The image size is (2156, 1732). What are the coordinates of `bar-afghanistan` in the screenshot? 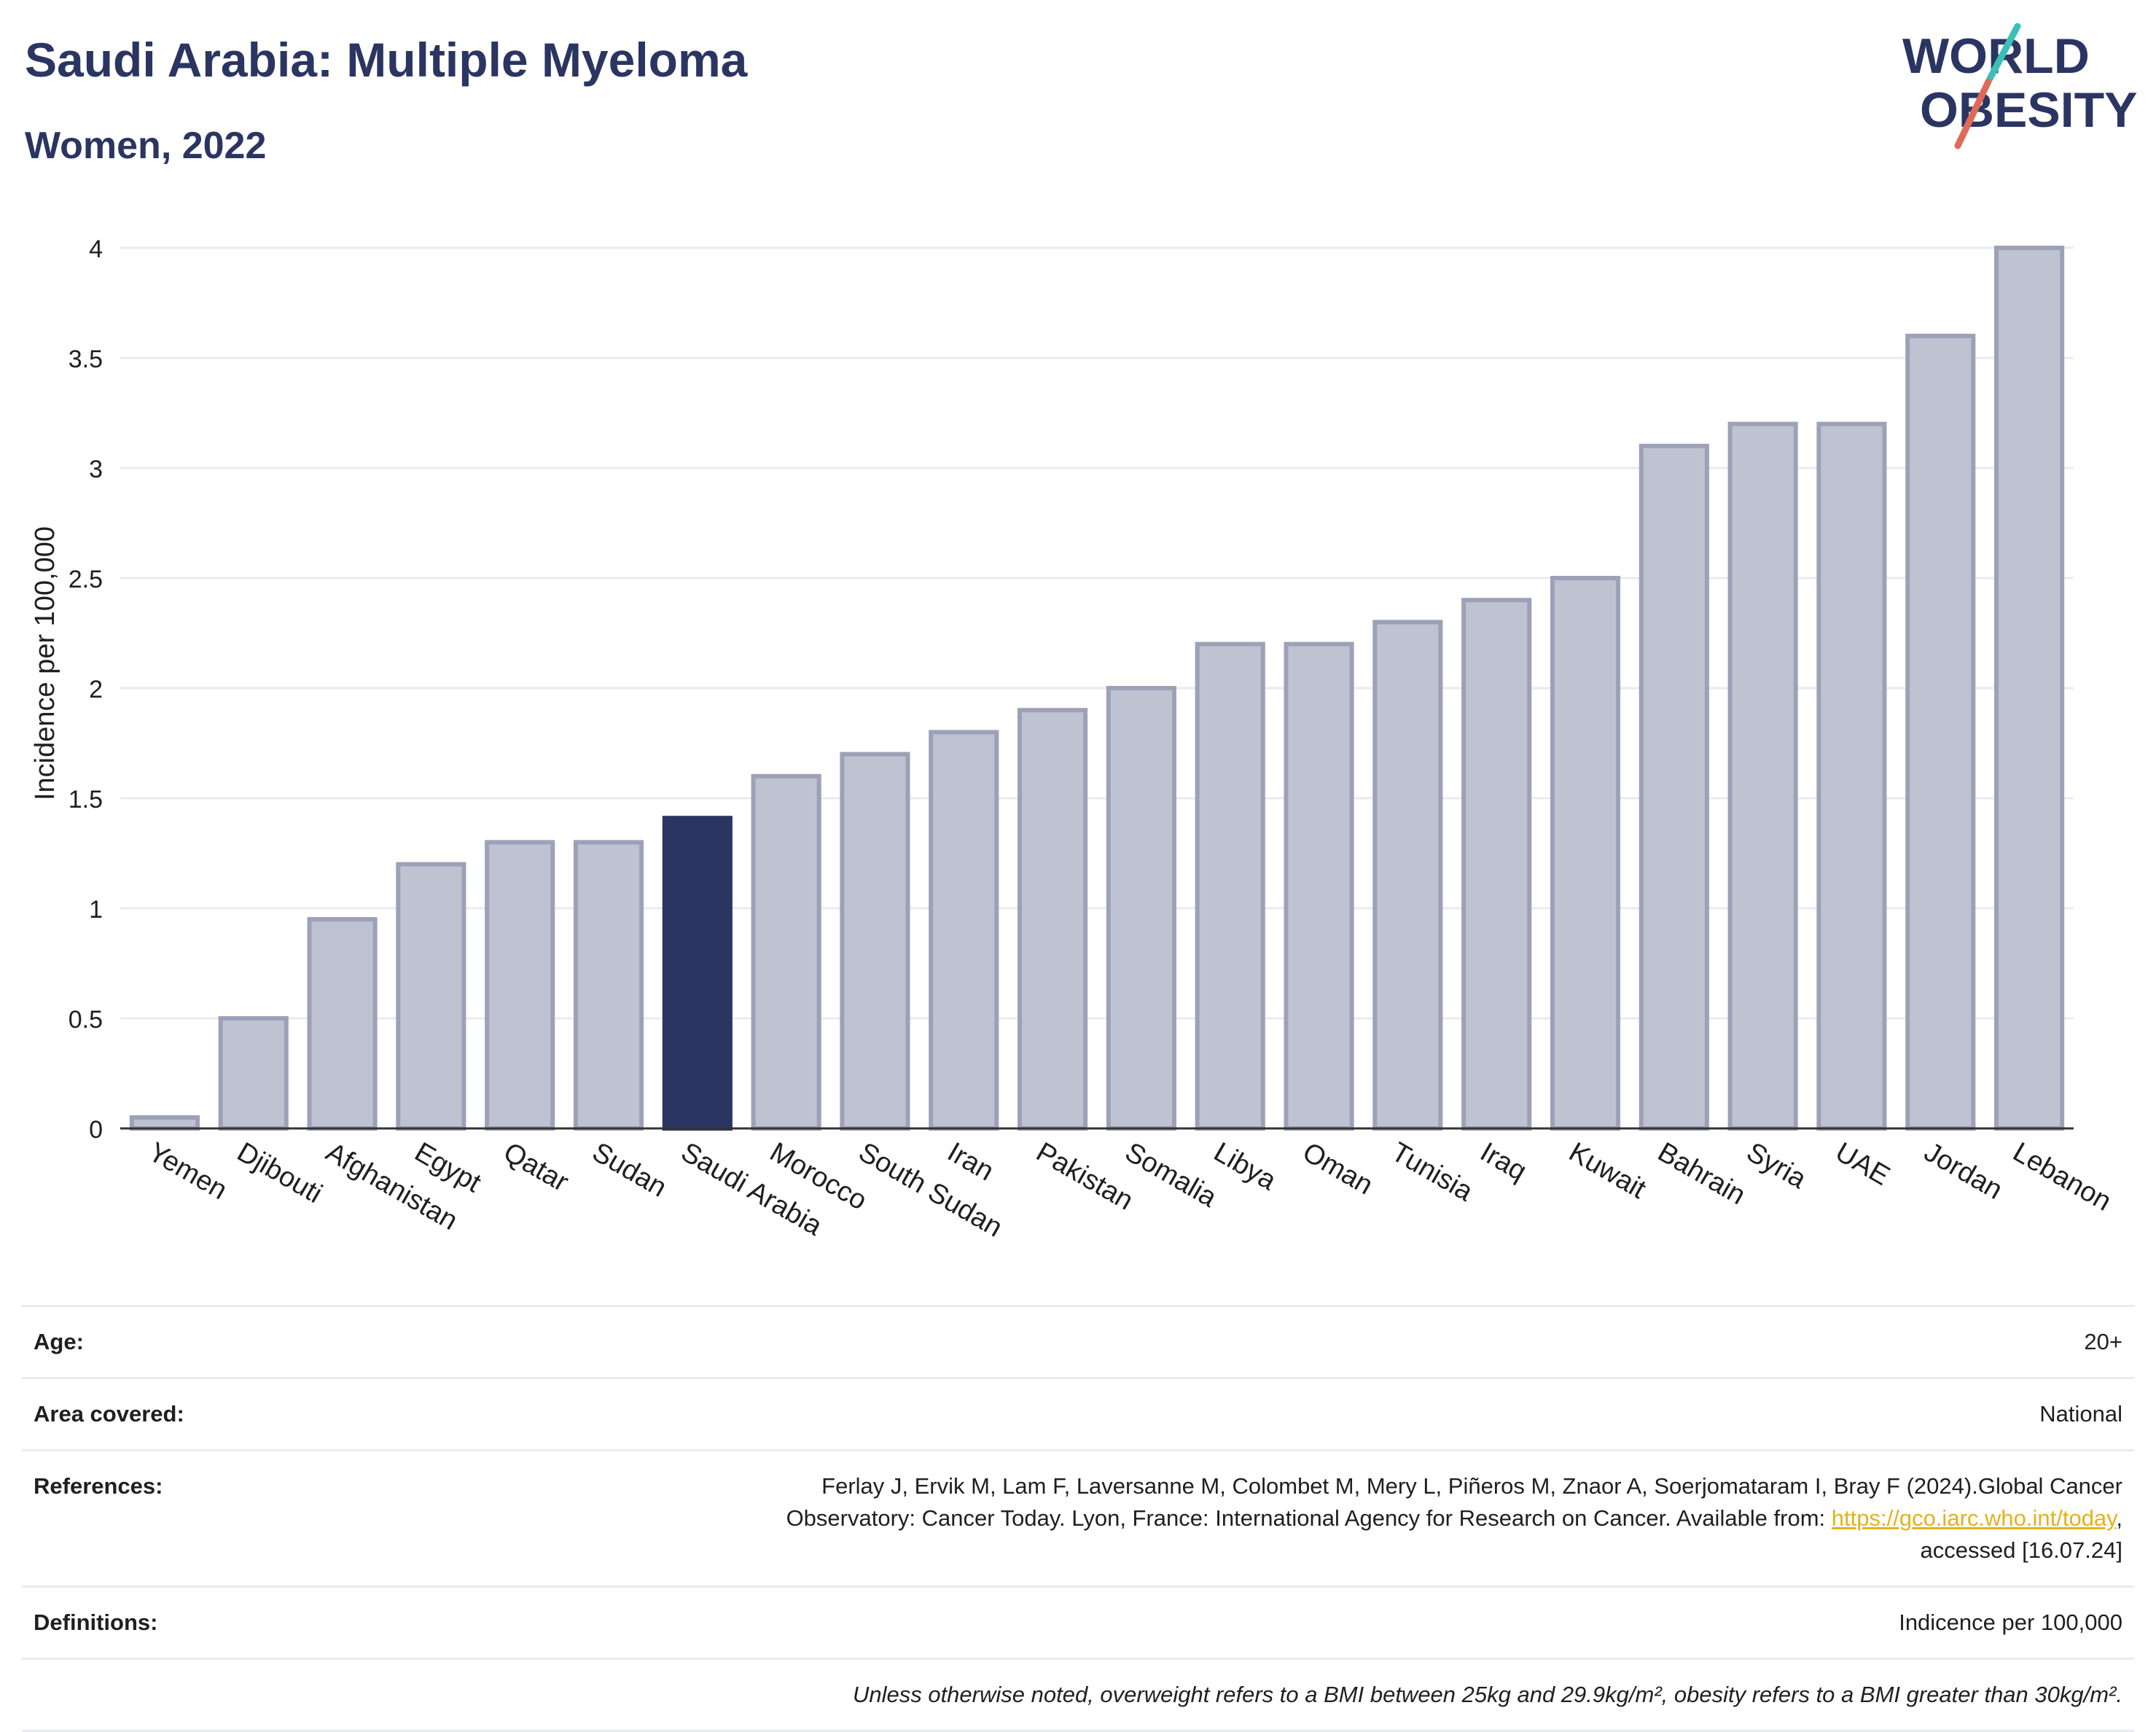 It's located at (343, 1024).